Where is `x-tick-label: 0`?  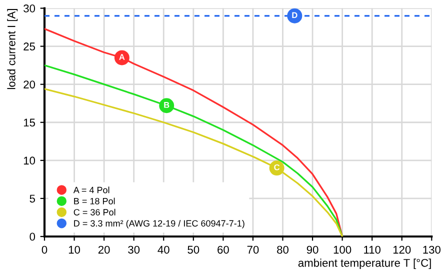
x-tick-label: 0 is located at coordinates (45, 250).